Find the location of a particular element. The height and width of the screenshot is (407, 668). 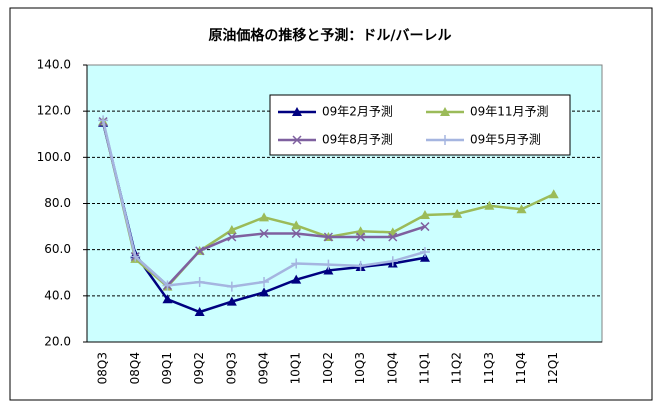

x-tick-label: 11Q2 is located at coordinates (457, 368).